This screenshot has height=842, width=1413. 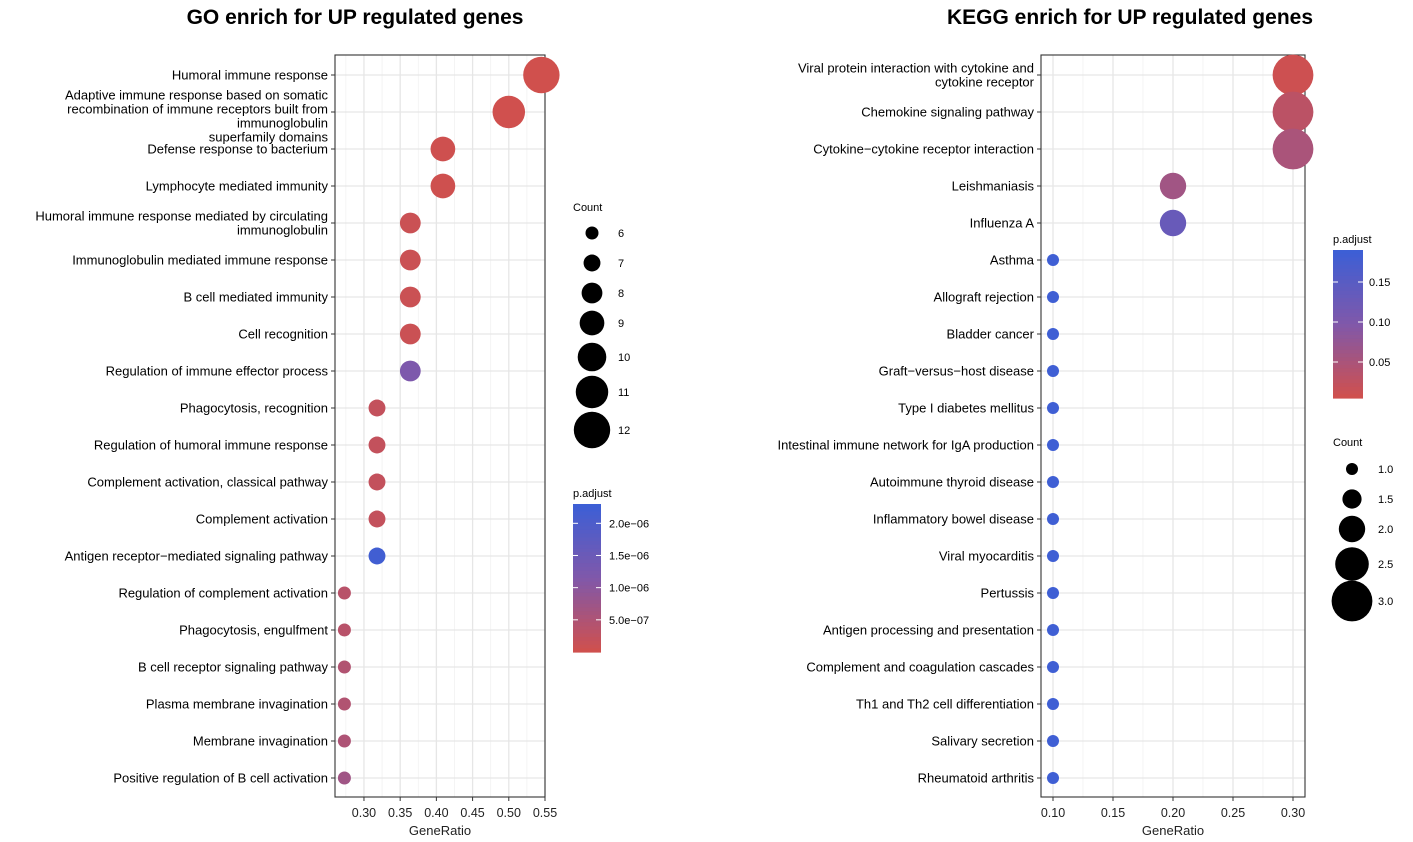 I want to click on kegg-legend-count-label: 1.5, so click(x=1385, y=500).